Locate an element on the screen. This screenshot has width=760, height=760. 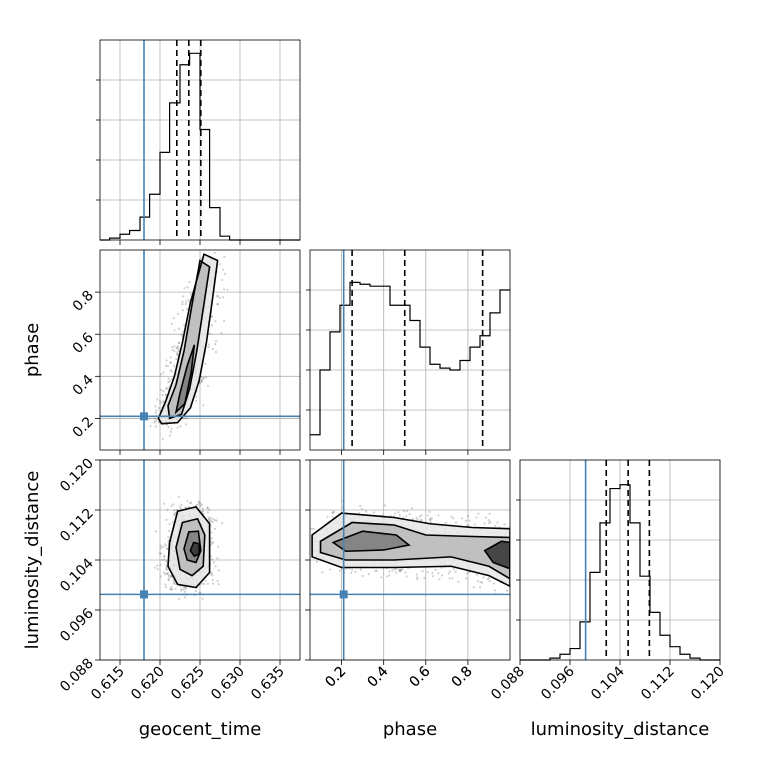
hist-panel-phase is located at coordinates (408, 350).